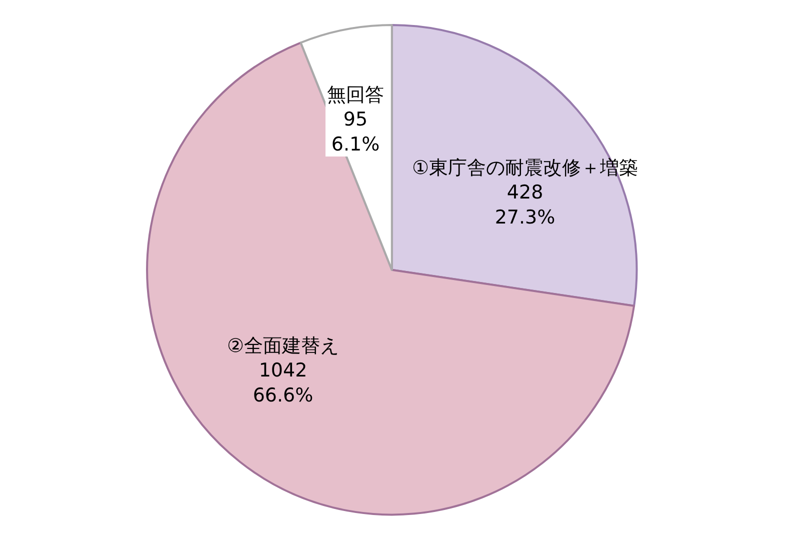 The height and width of the screenshot is (543, 808). Describe the element at coordinates (283, 383) in the screenshot. I see `data-label: 1042 66.6%` at that location.